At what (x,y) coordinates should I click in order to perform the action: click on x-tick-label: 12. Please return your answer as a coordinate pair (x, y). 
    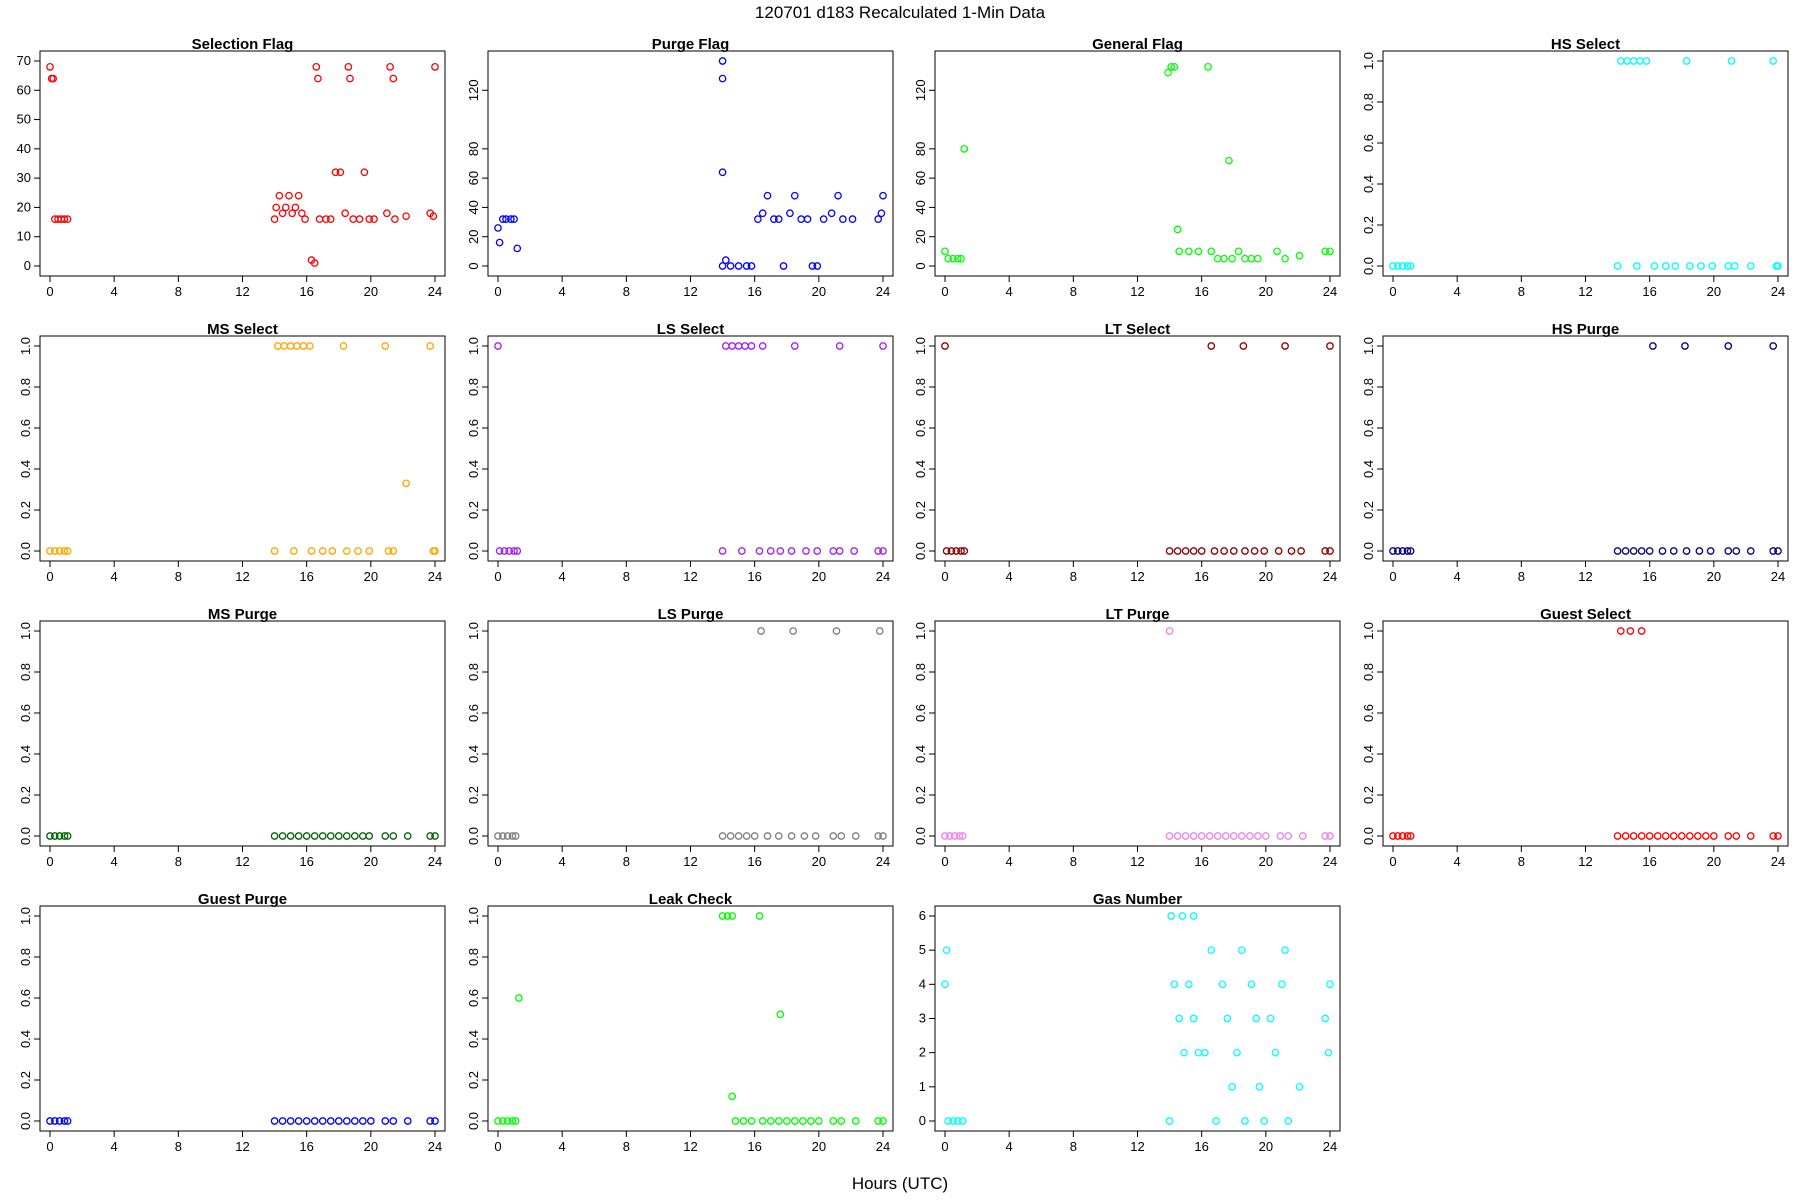
    Looking at the image, I should click on (1585, 576).